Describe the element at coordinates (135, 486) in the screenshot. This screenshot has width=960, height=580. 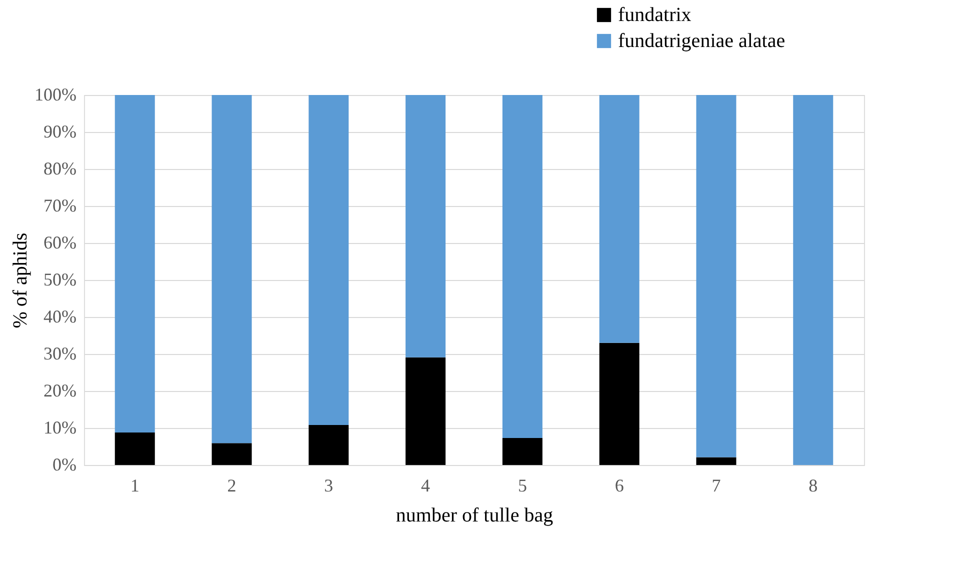
I see `x-tick-label: 1` at that location.